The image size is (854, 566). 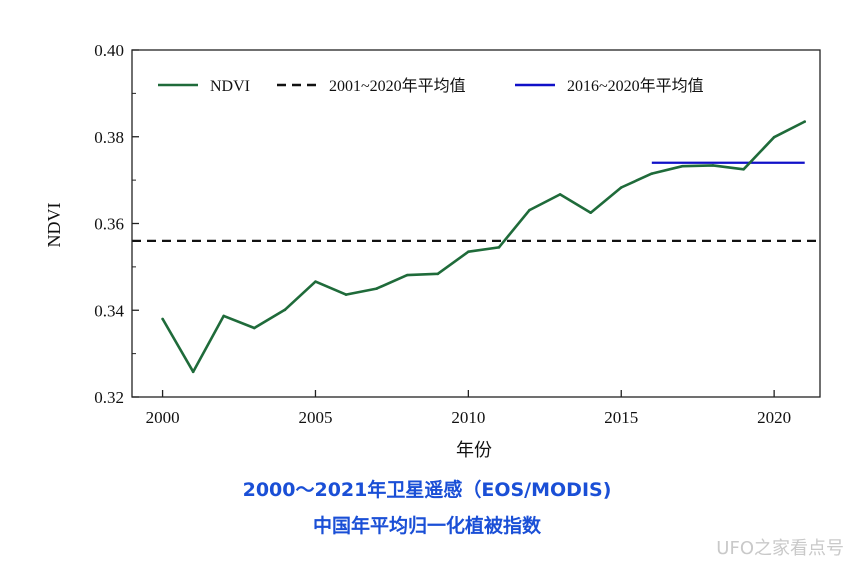 What do you see at coordinates (109, 137) in the screenshot?
I see `y-tick-label: 0.38` at bounding box center [109, 137].